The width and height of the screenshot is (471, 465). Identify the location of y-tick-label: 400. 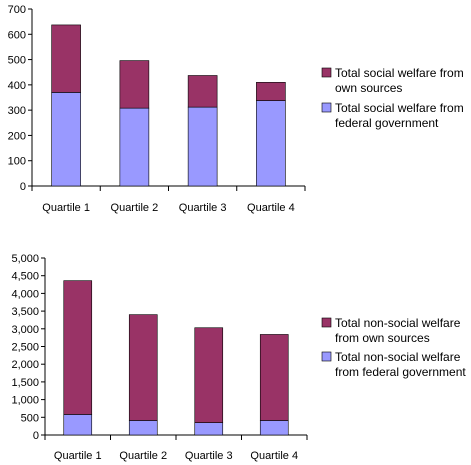
(17, 86).